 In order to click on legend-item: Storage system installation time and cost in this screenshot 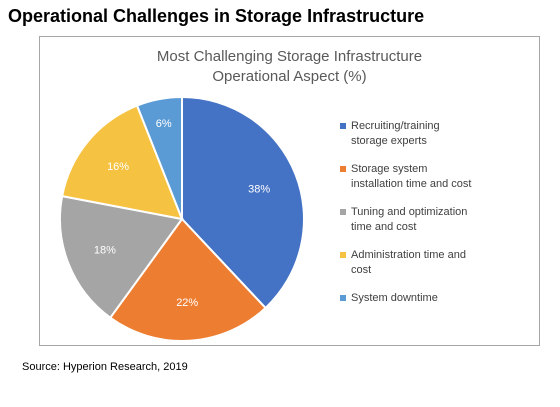, I will do `click(437, 177)`.